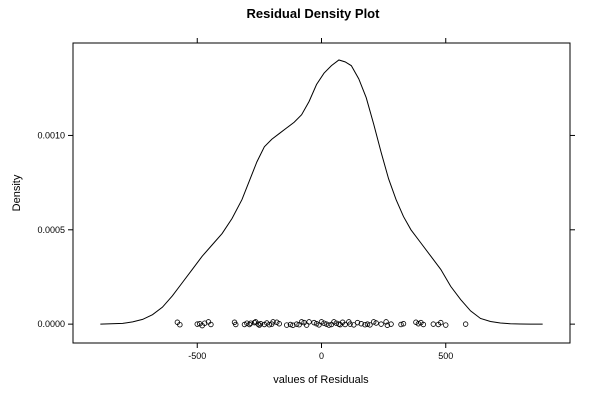 The height and width of the screenshot is (400, 599). Describe the element at coordinates (17, 192) in the screenshot. I see `y-axis-label: Density` at that location.